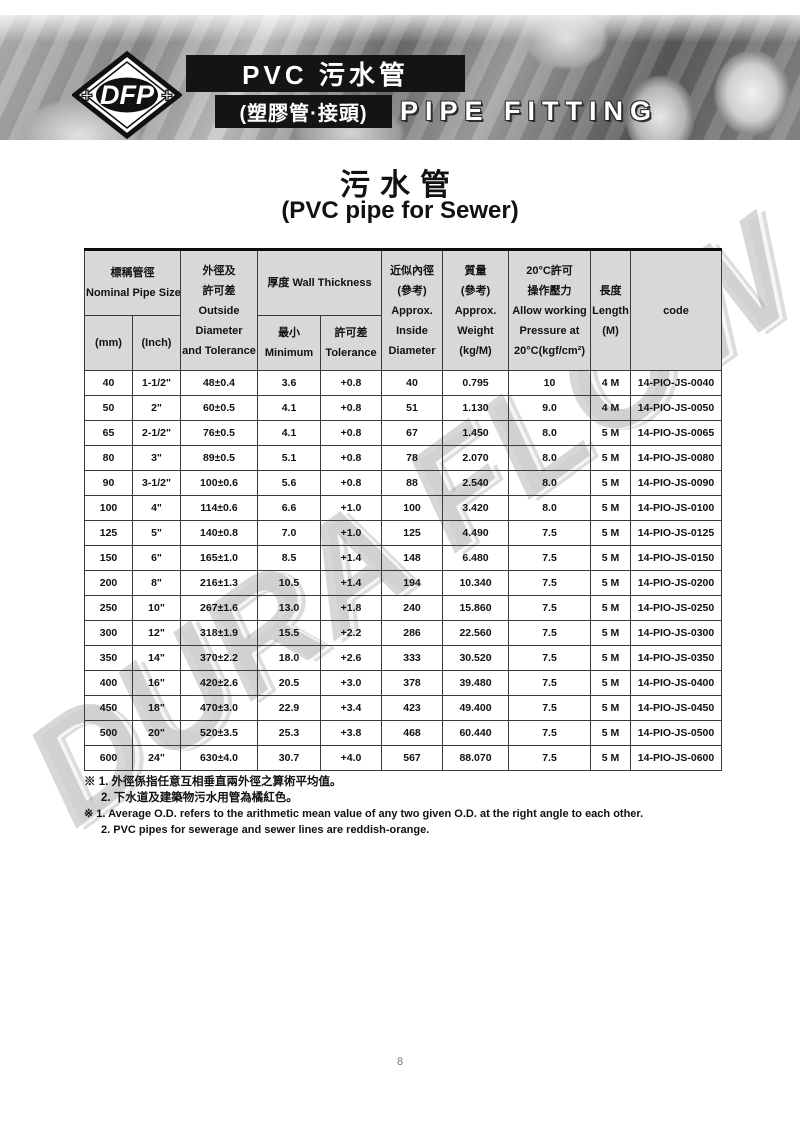 The image size is (800, 1122). Describe the element at coordinates (351, 558) in the screenshot. I see `table-cell: +1.4` at that location.